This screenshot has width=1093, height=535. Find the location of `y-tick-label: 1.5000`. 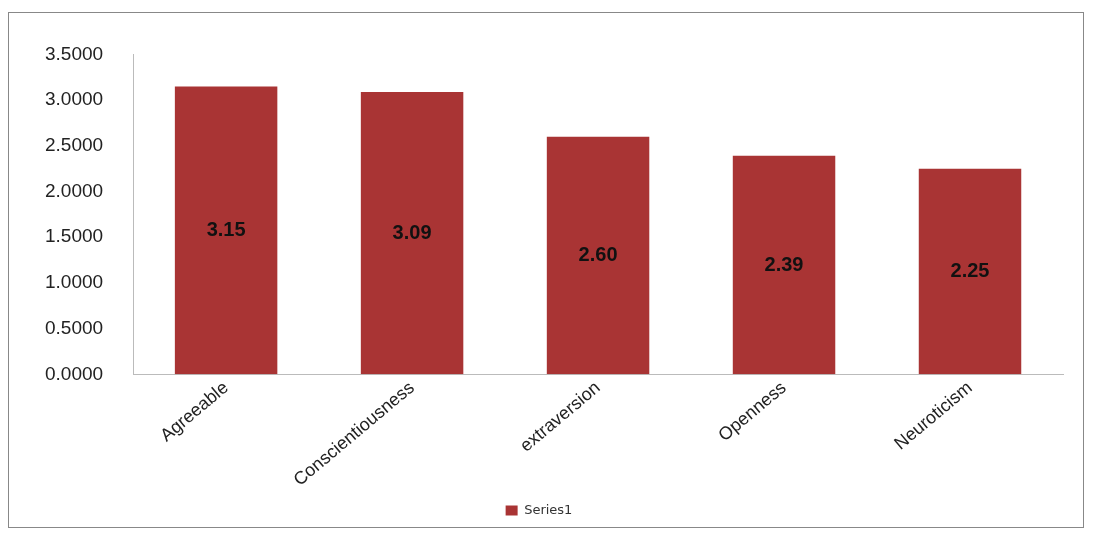

y-tick-label: 1.5000 is located at coordinates (74, 236).